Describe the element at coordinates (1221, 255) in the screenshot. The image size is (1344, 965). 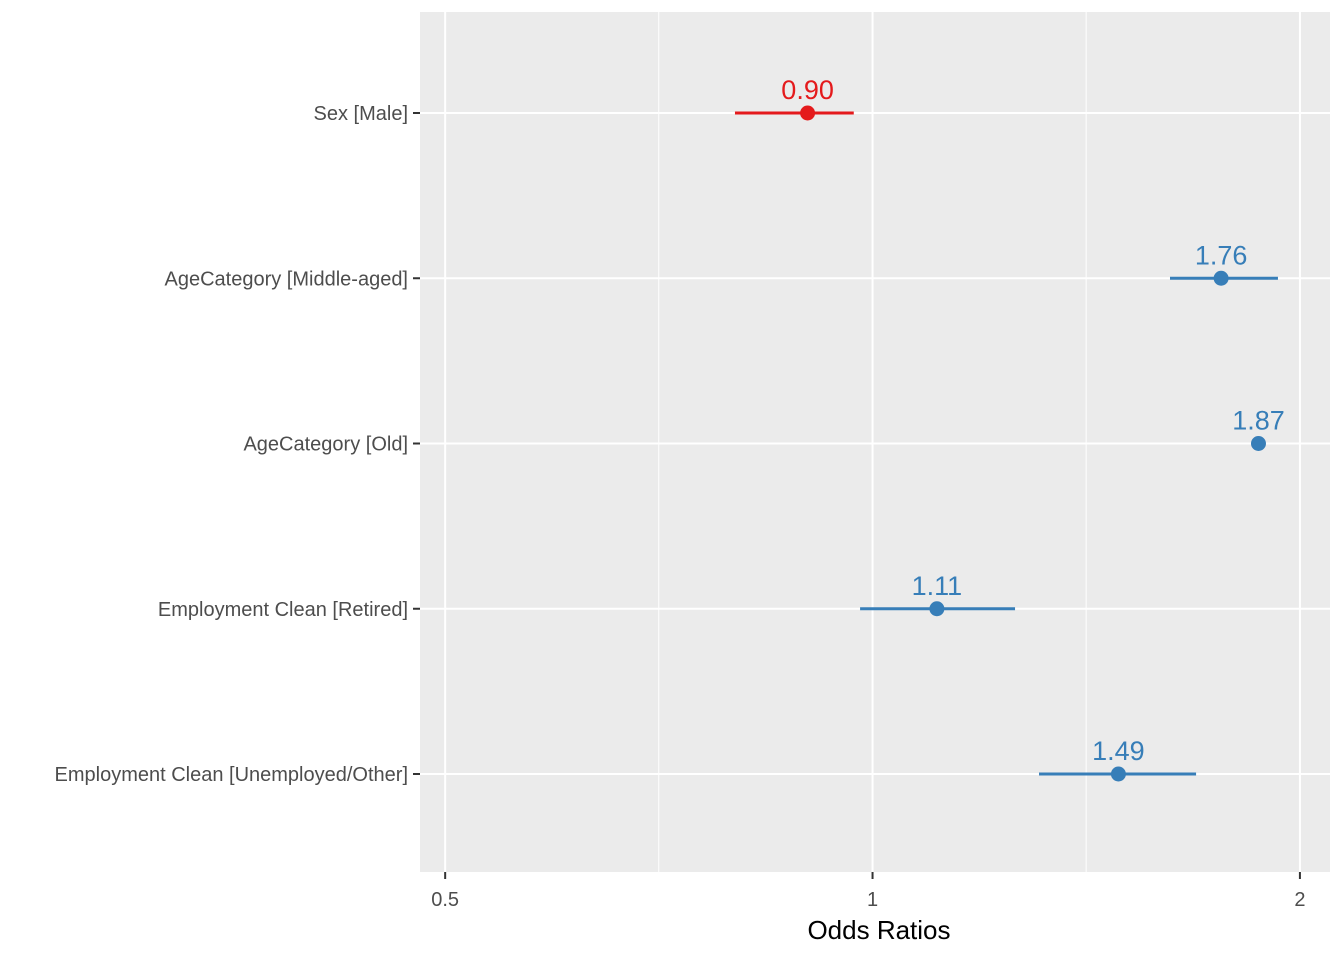
I see `estimate-label: 1.76` at that location.